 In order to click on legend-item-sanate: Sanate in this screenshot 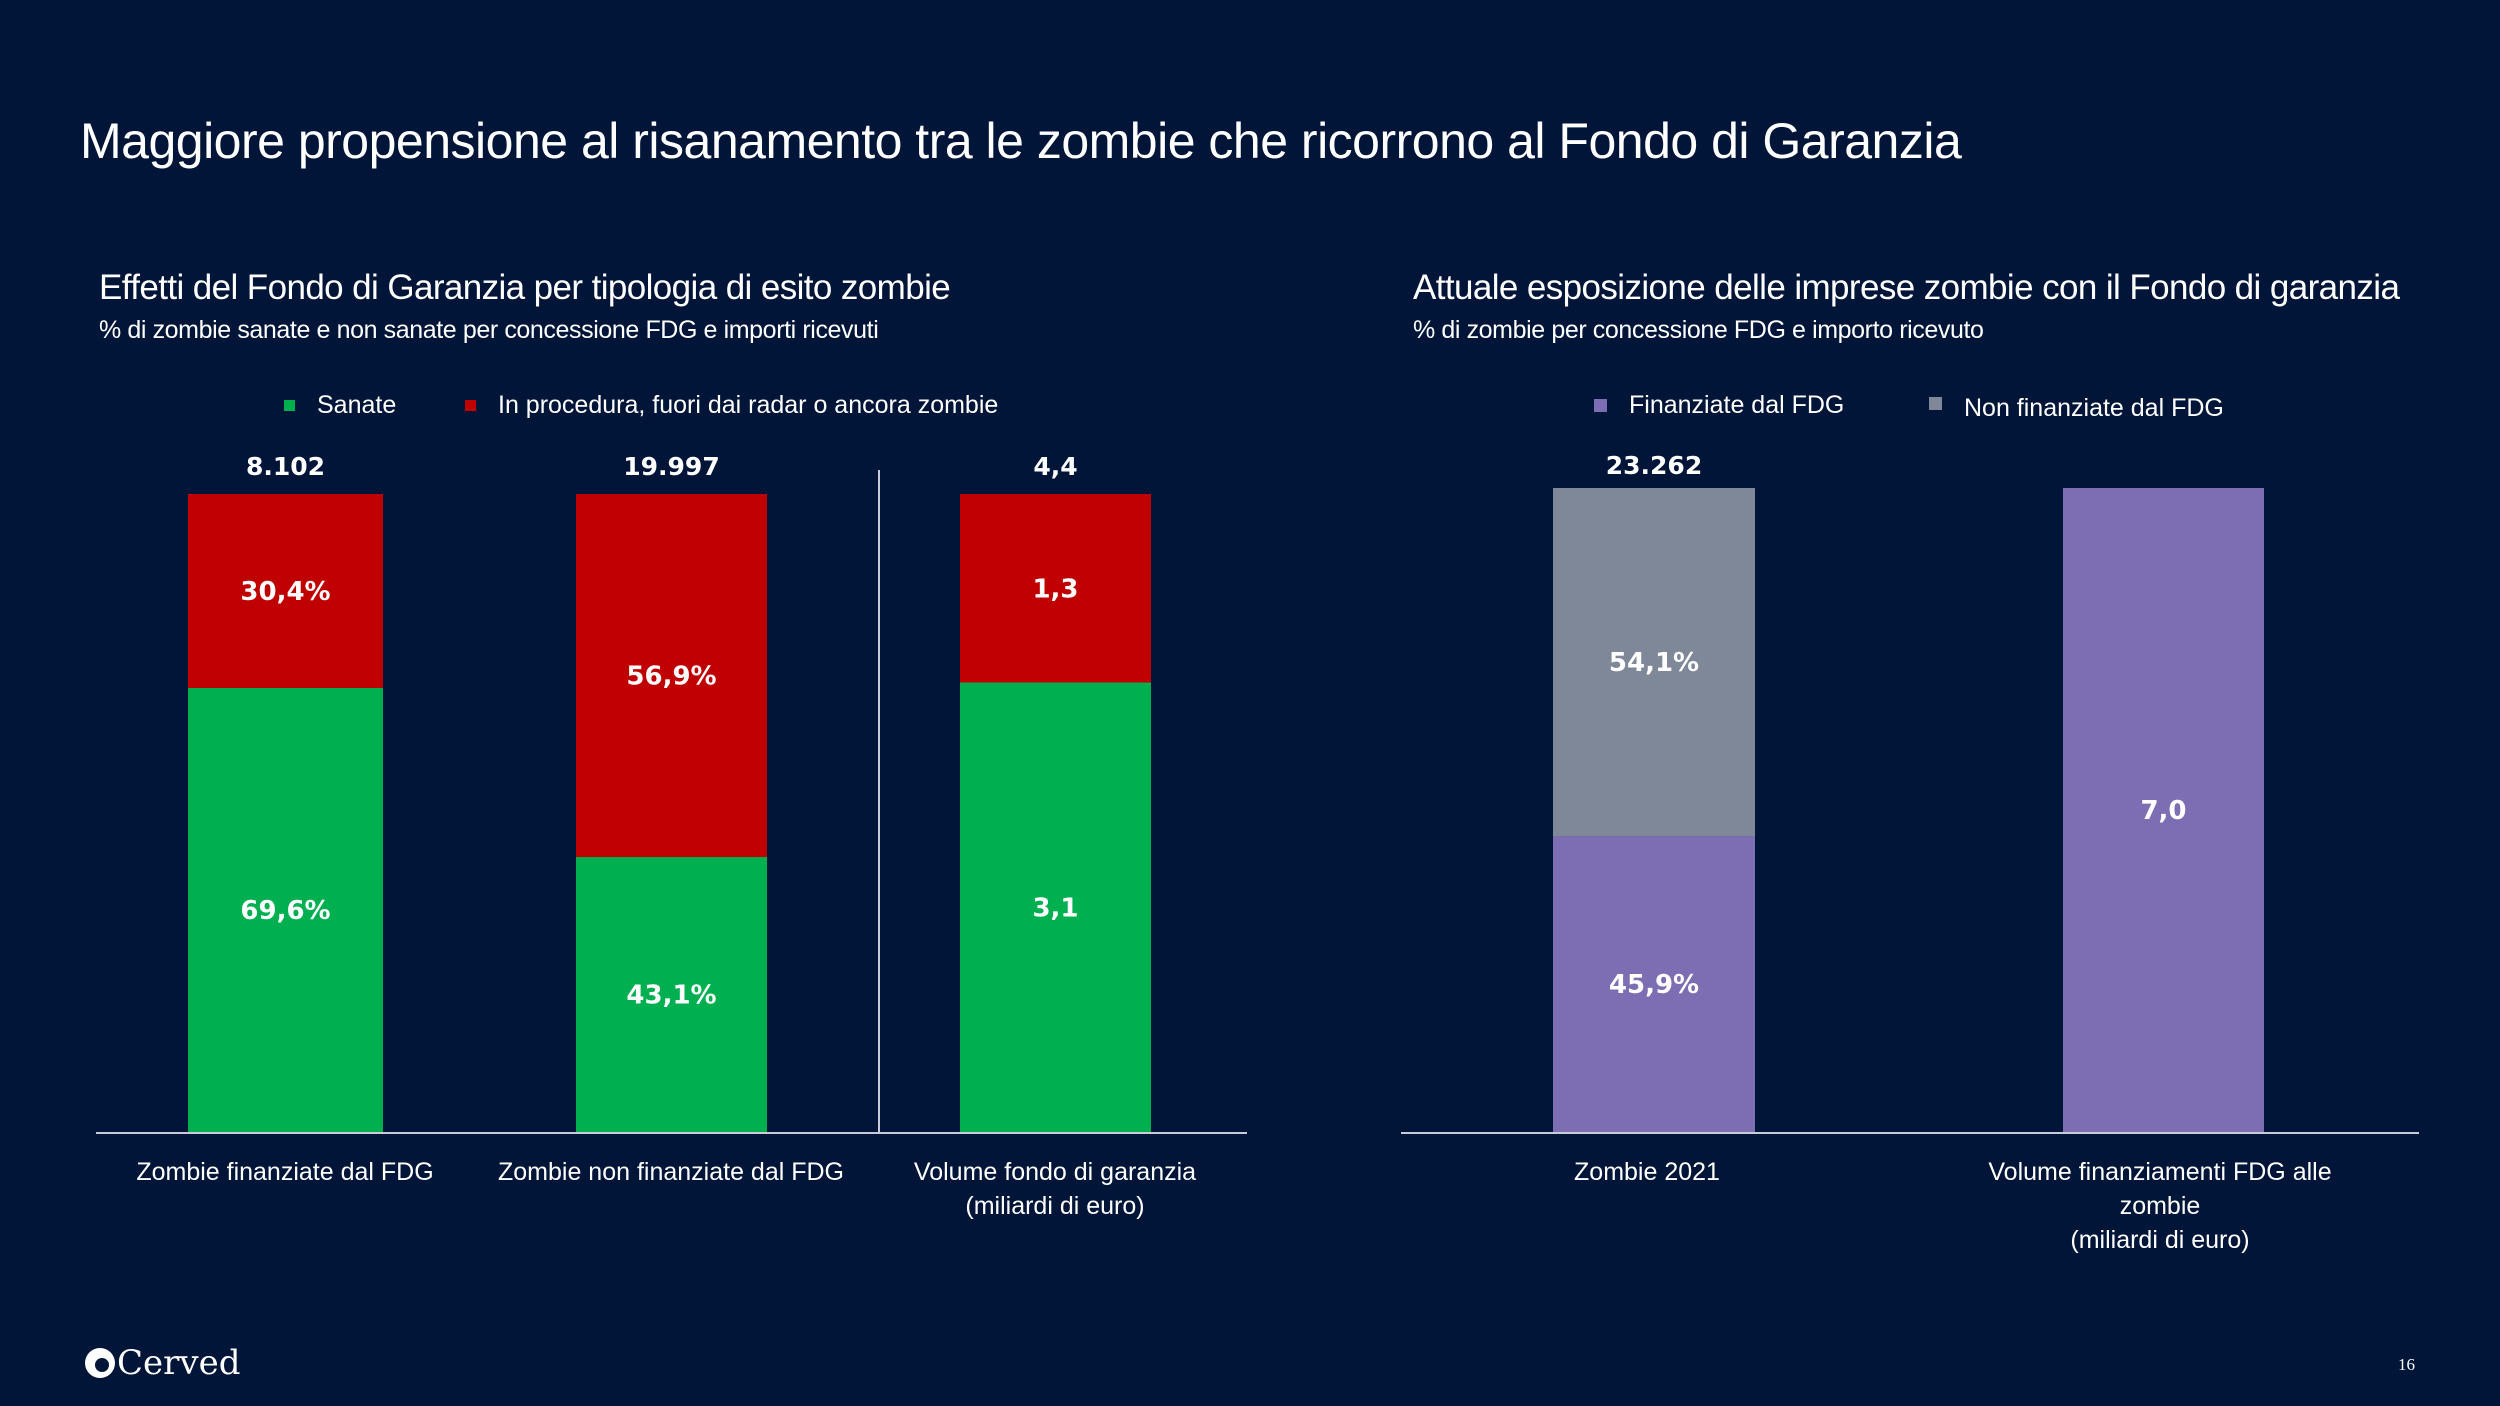, I will do `click(340, 405)`.